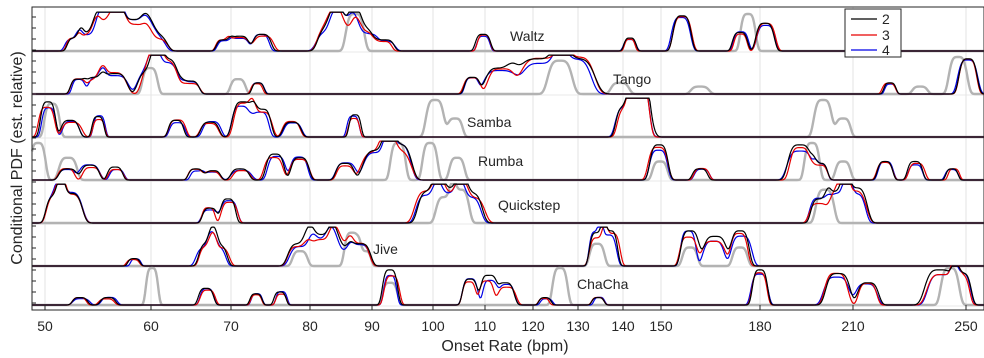  What do you see at coordinates (760, 326) in the screenshot?
I see `x-tick-label: 180` at bounding box center [760, 326].